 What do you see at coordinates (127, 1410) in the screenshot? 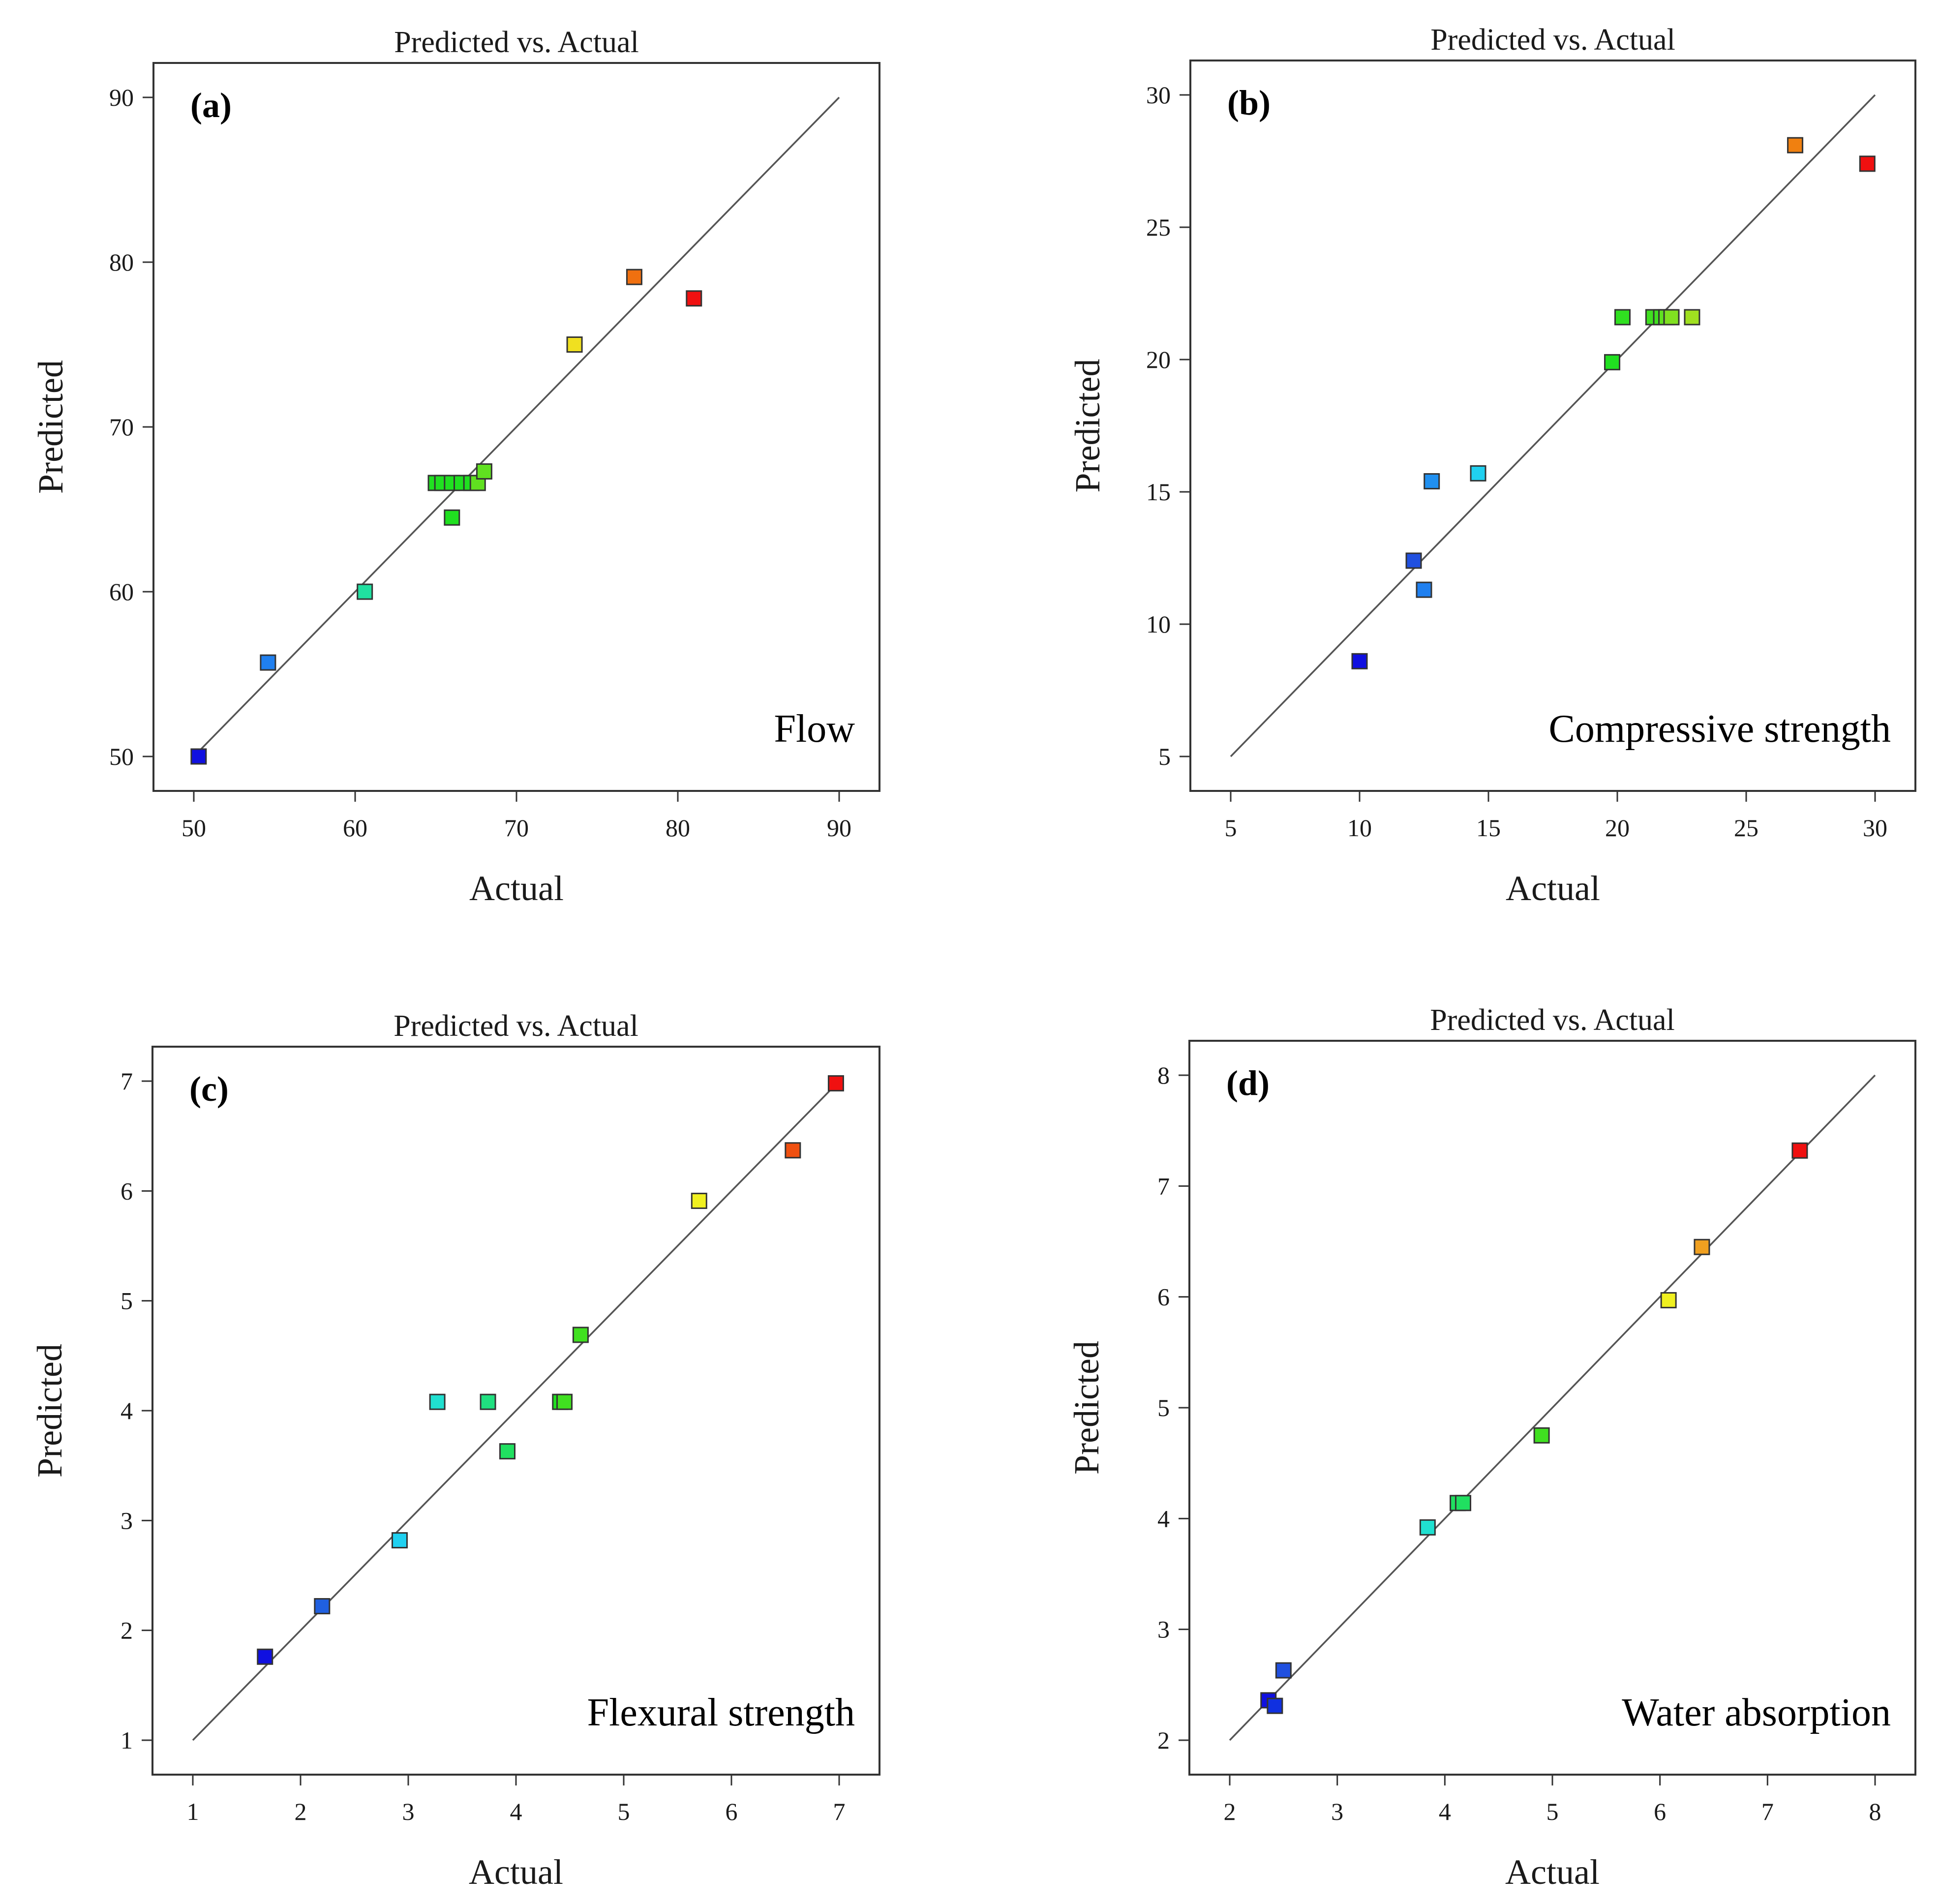
I see `y-tick-label: 4` at bounding box center [127, 1410].